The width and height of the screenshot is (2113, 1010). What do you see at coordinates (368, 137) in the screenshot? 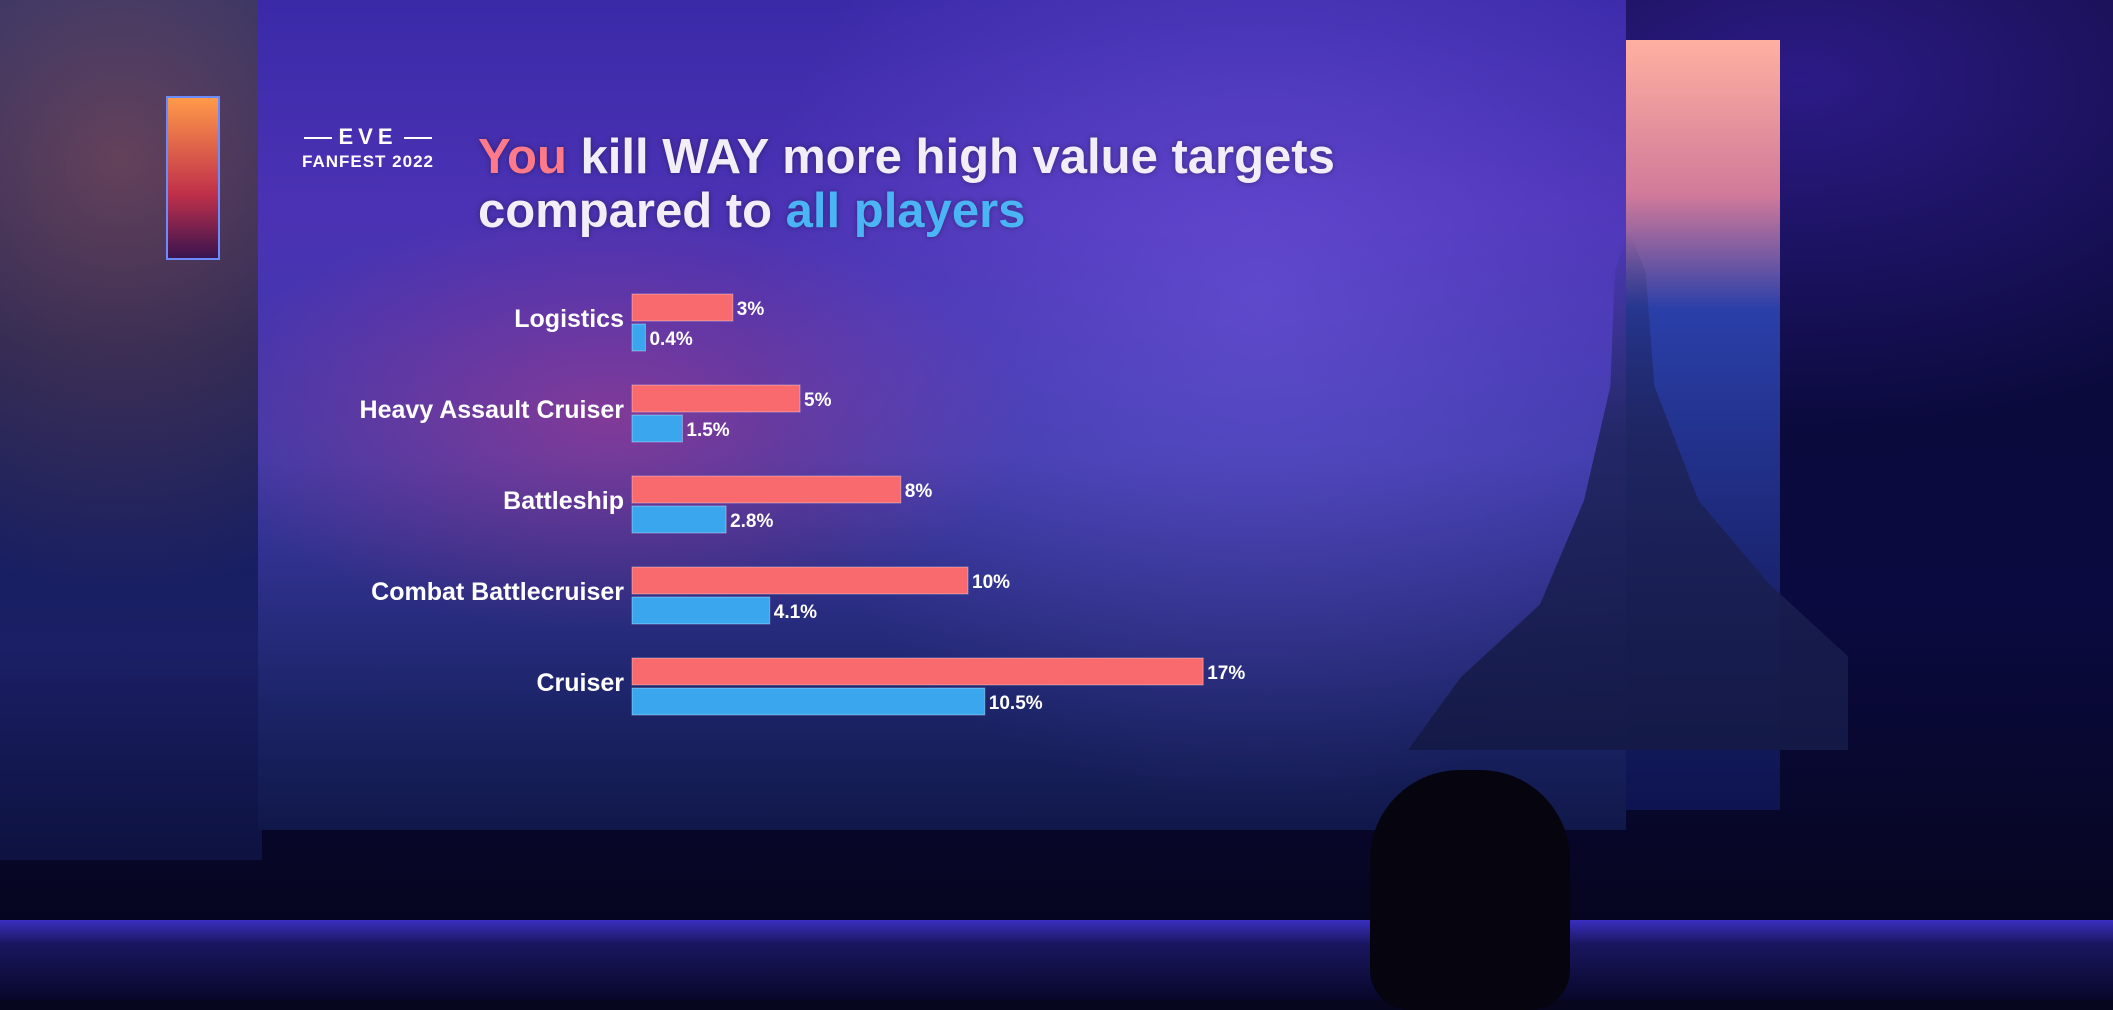
I see `logo-eve-text: EVE` at bounding box center [368, 137].